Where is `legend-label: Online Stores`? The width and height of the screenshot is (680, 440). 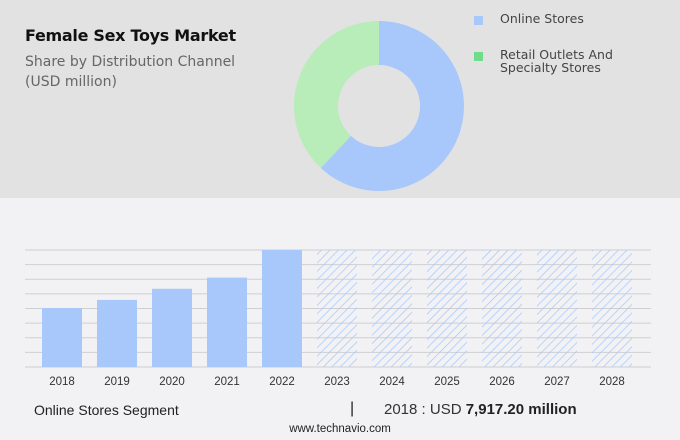
legend-label: Online Stores is located at coordinates (542, 18).